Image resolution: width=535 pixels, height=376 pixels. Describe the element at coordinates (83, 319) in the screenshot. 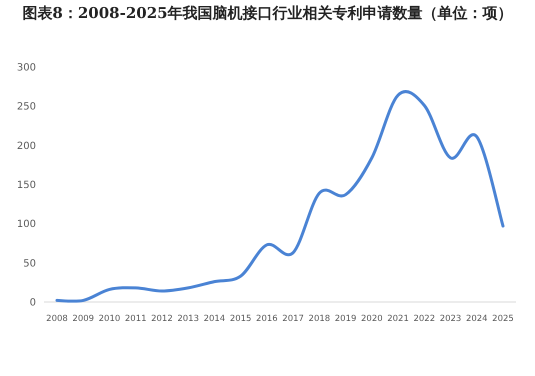

I see `x-tick-label: 2009` at that location.